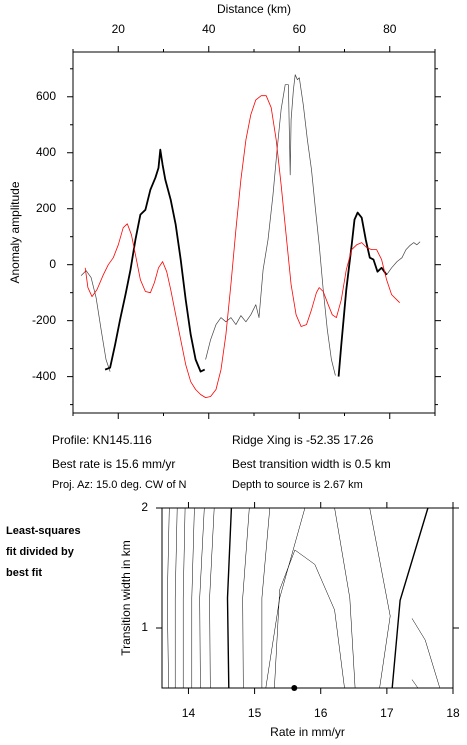  I want to click on side-label: best fit, so click(24, 573).